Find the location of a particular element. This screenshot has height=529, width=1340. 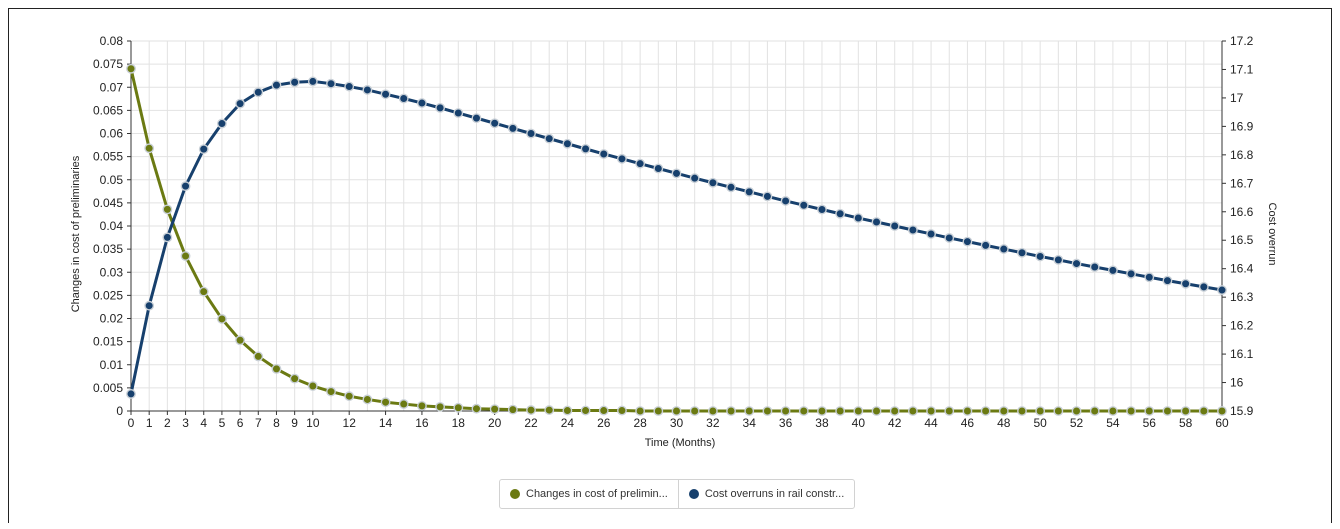

x-tick-label: 34 is located at coordinates (750, 423).